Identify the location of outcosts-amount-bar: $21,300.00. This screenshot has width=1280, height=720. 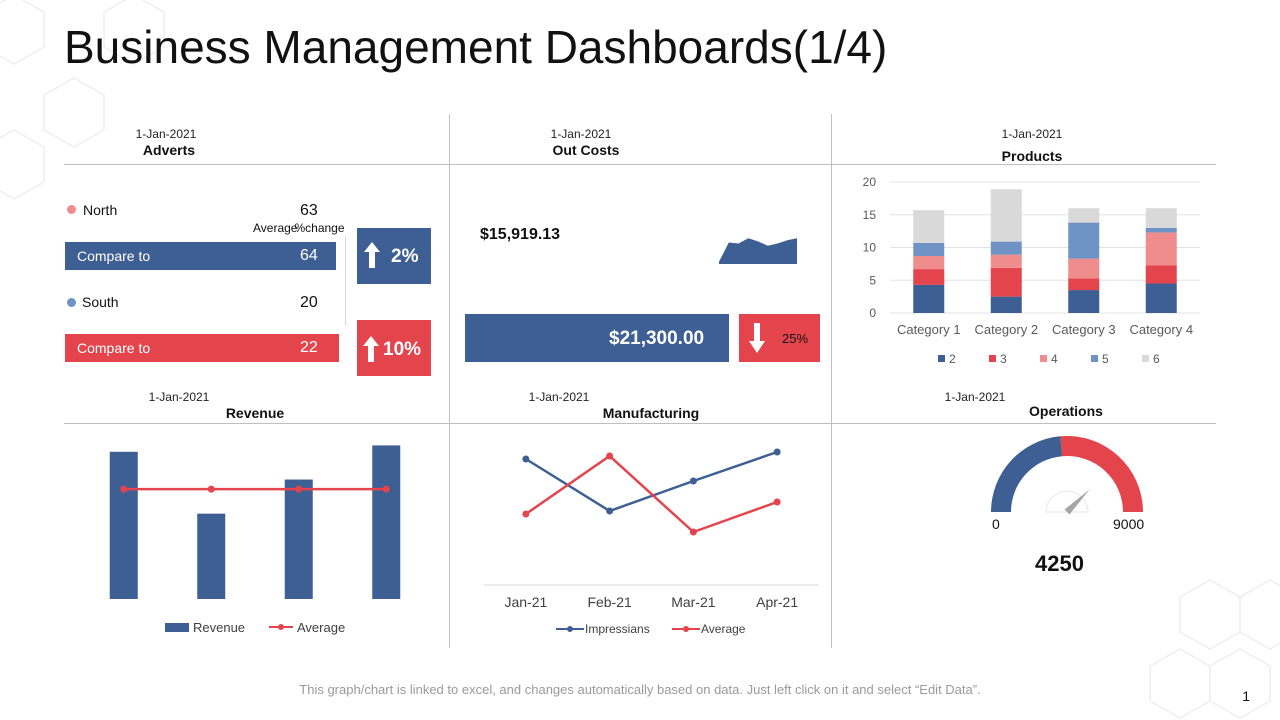
(597, 338).